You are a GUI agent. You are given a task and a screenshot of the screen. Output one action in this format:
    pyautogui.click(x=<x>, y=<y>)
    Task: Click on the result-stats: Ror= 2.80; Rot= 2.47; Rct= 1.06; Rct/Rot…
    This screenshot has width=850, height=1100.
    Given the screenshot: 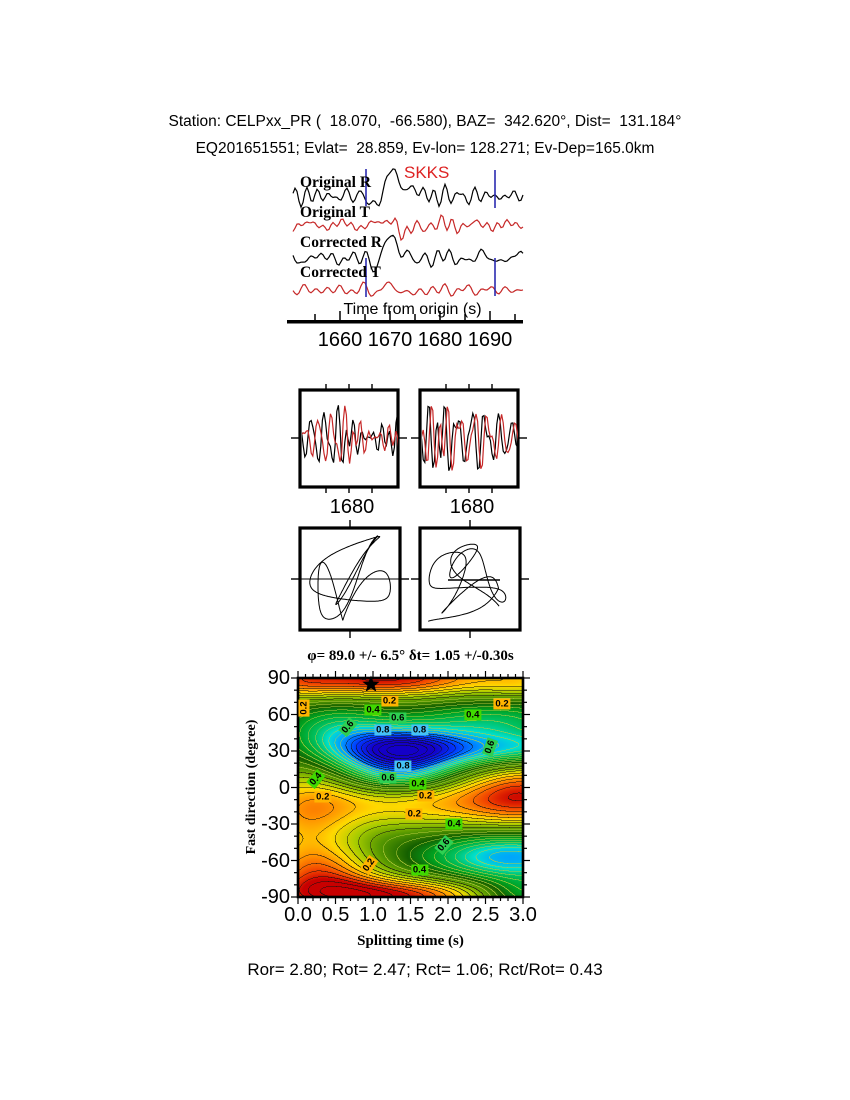 What is the action you would take?
    pyautogui.click(x=425, y=969)
    